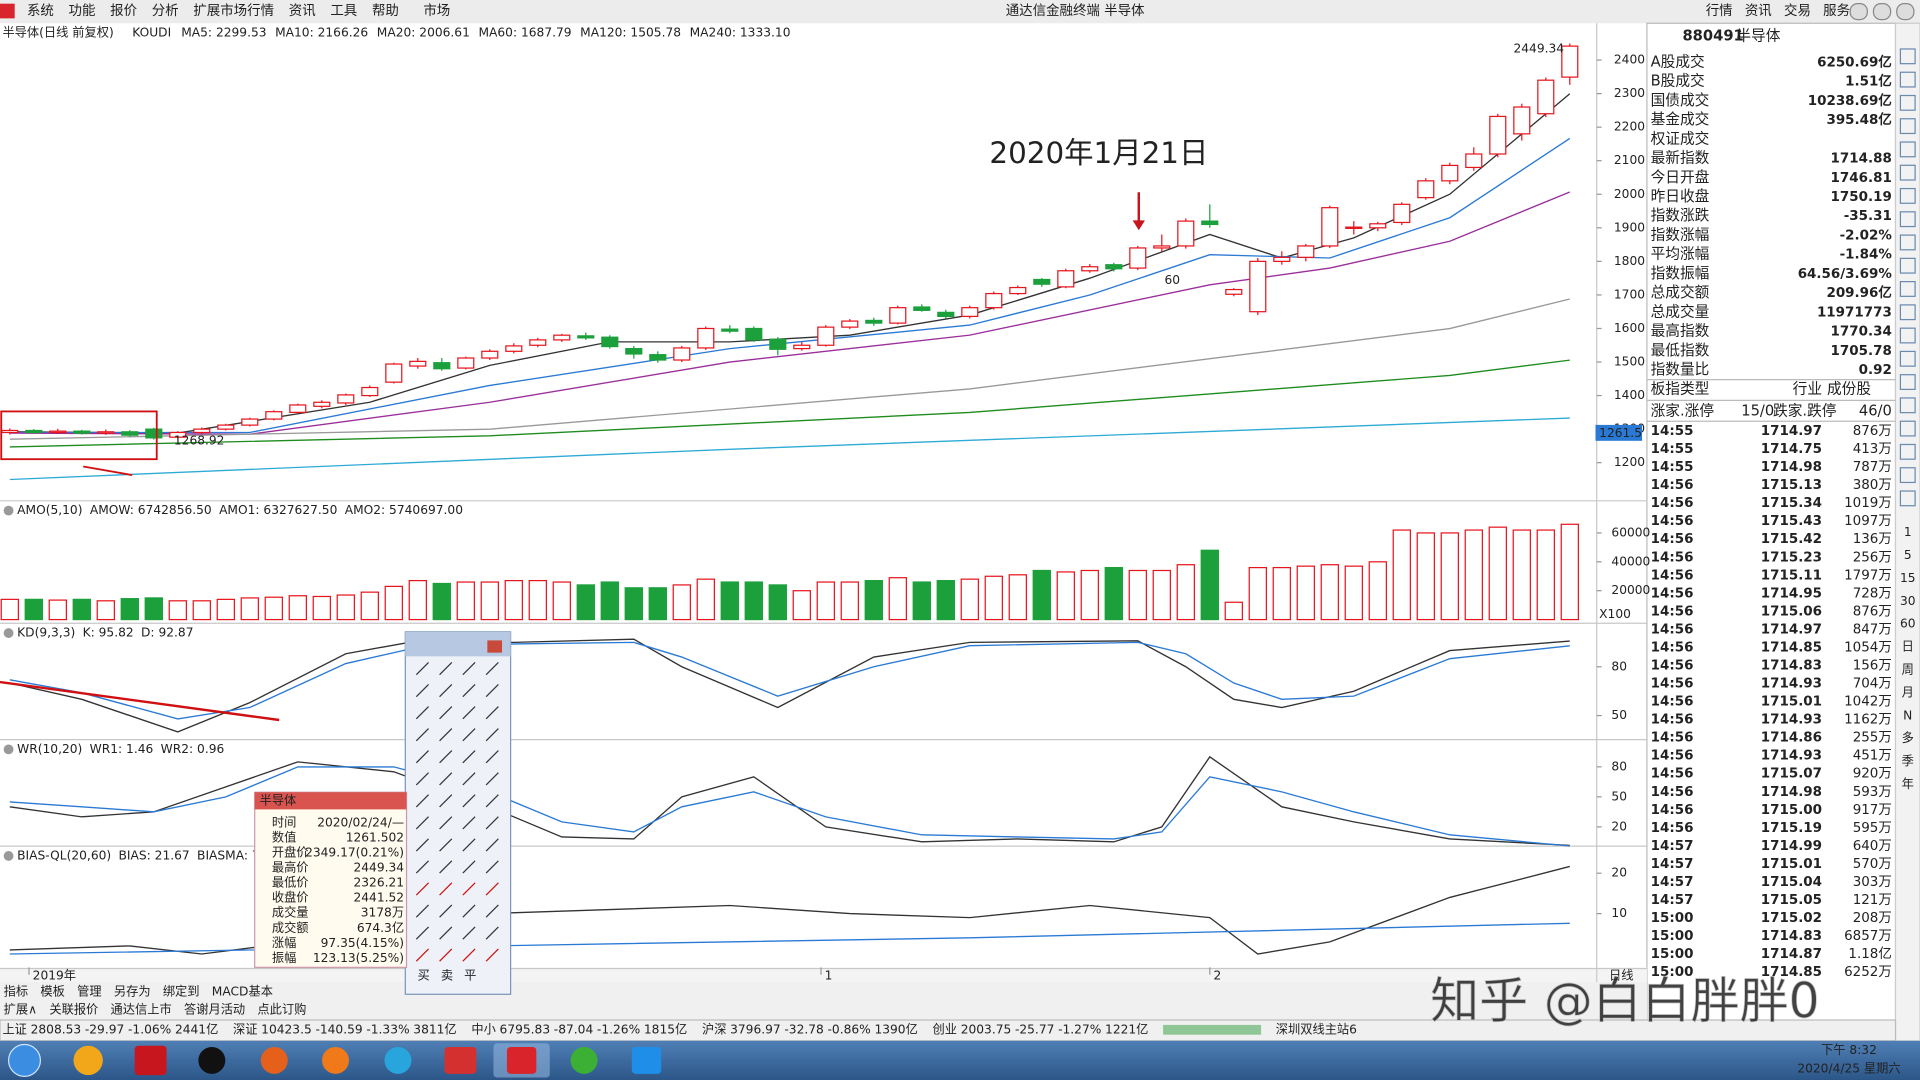  Describe the element at coordinates (1908, 578) in the screenshot. I see `period-button: 15` at that location.